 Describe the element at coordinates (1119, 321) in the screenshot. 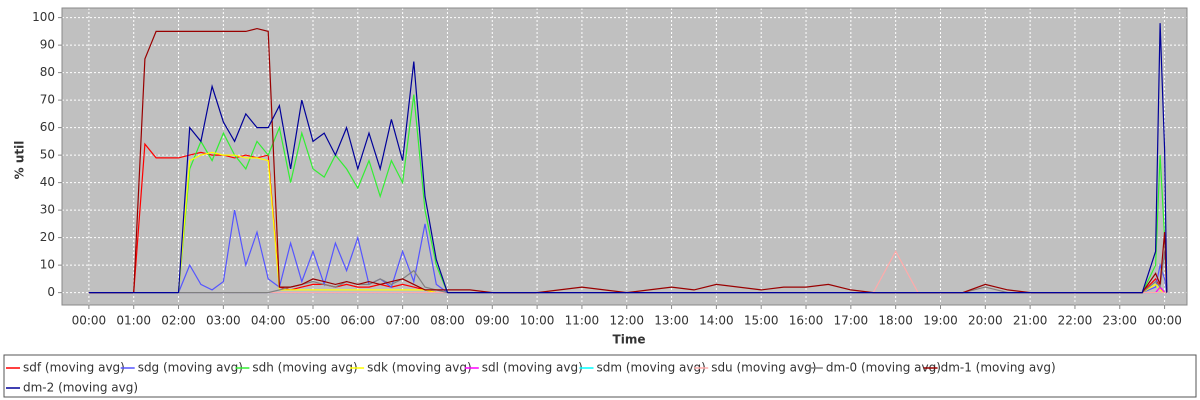

I see `x-tick-label: 23:00` at that location.